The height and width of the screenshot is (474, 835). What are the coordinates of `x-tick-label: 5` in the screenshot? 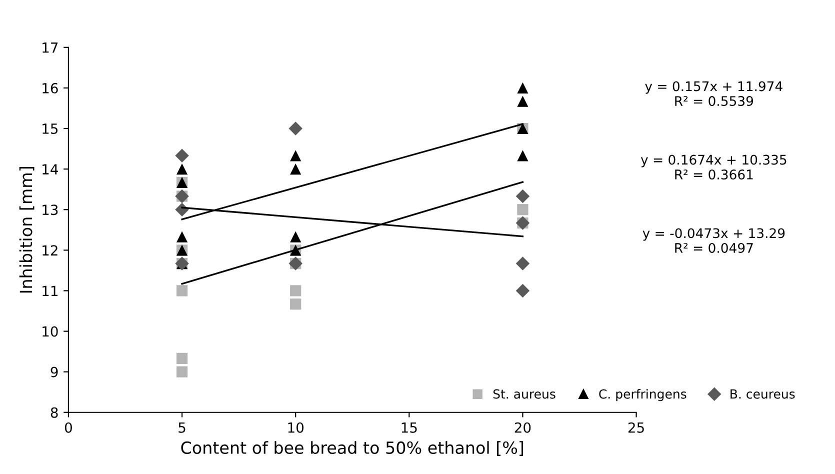 It's located at (182, 427).